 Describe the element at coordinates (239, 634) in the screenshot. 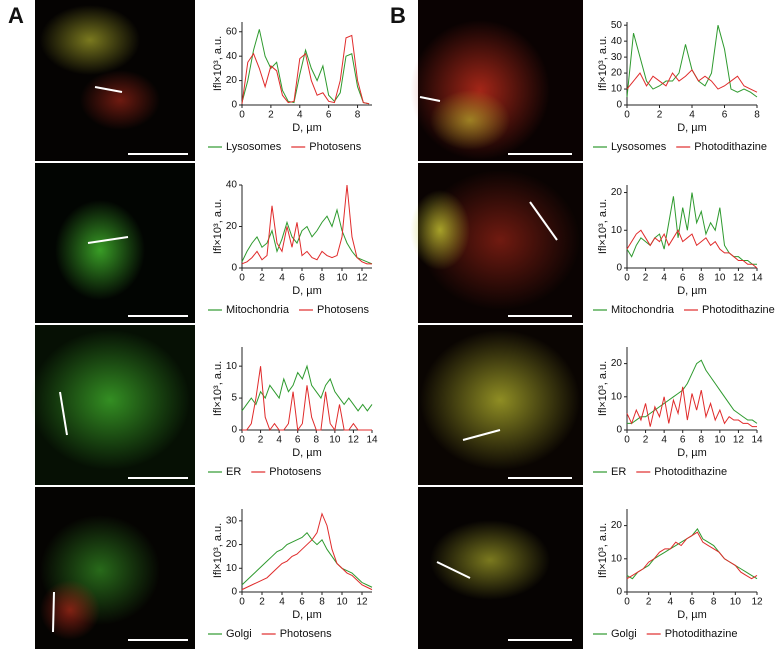

I see `legend-label: Golgi` at that location.